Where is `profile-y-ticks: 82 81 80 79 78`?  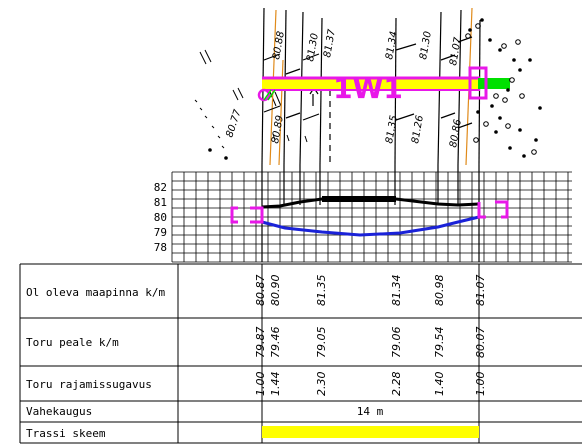 profile-y-ticks: 82 81 80 79 78 is located at coordinates (160, 217).